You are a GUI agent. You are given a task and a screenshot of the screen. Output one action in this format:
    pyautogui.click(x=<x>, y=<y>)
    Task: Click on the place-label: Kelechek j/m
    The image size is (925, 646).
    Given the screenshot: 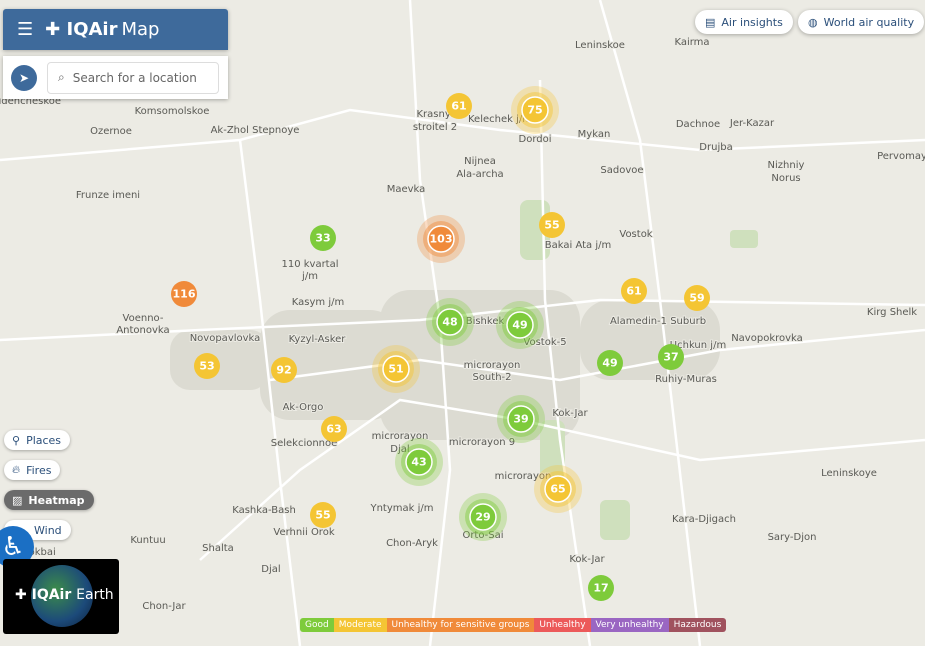 What is the action you would take?
    pyautogui.click(x=500, y=119)
    